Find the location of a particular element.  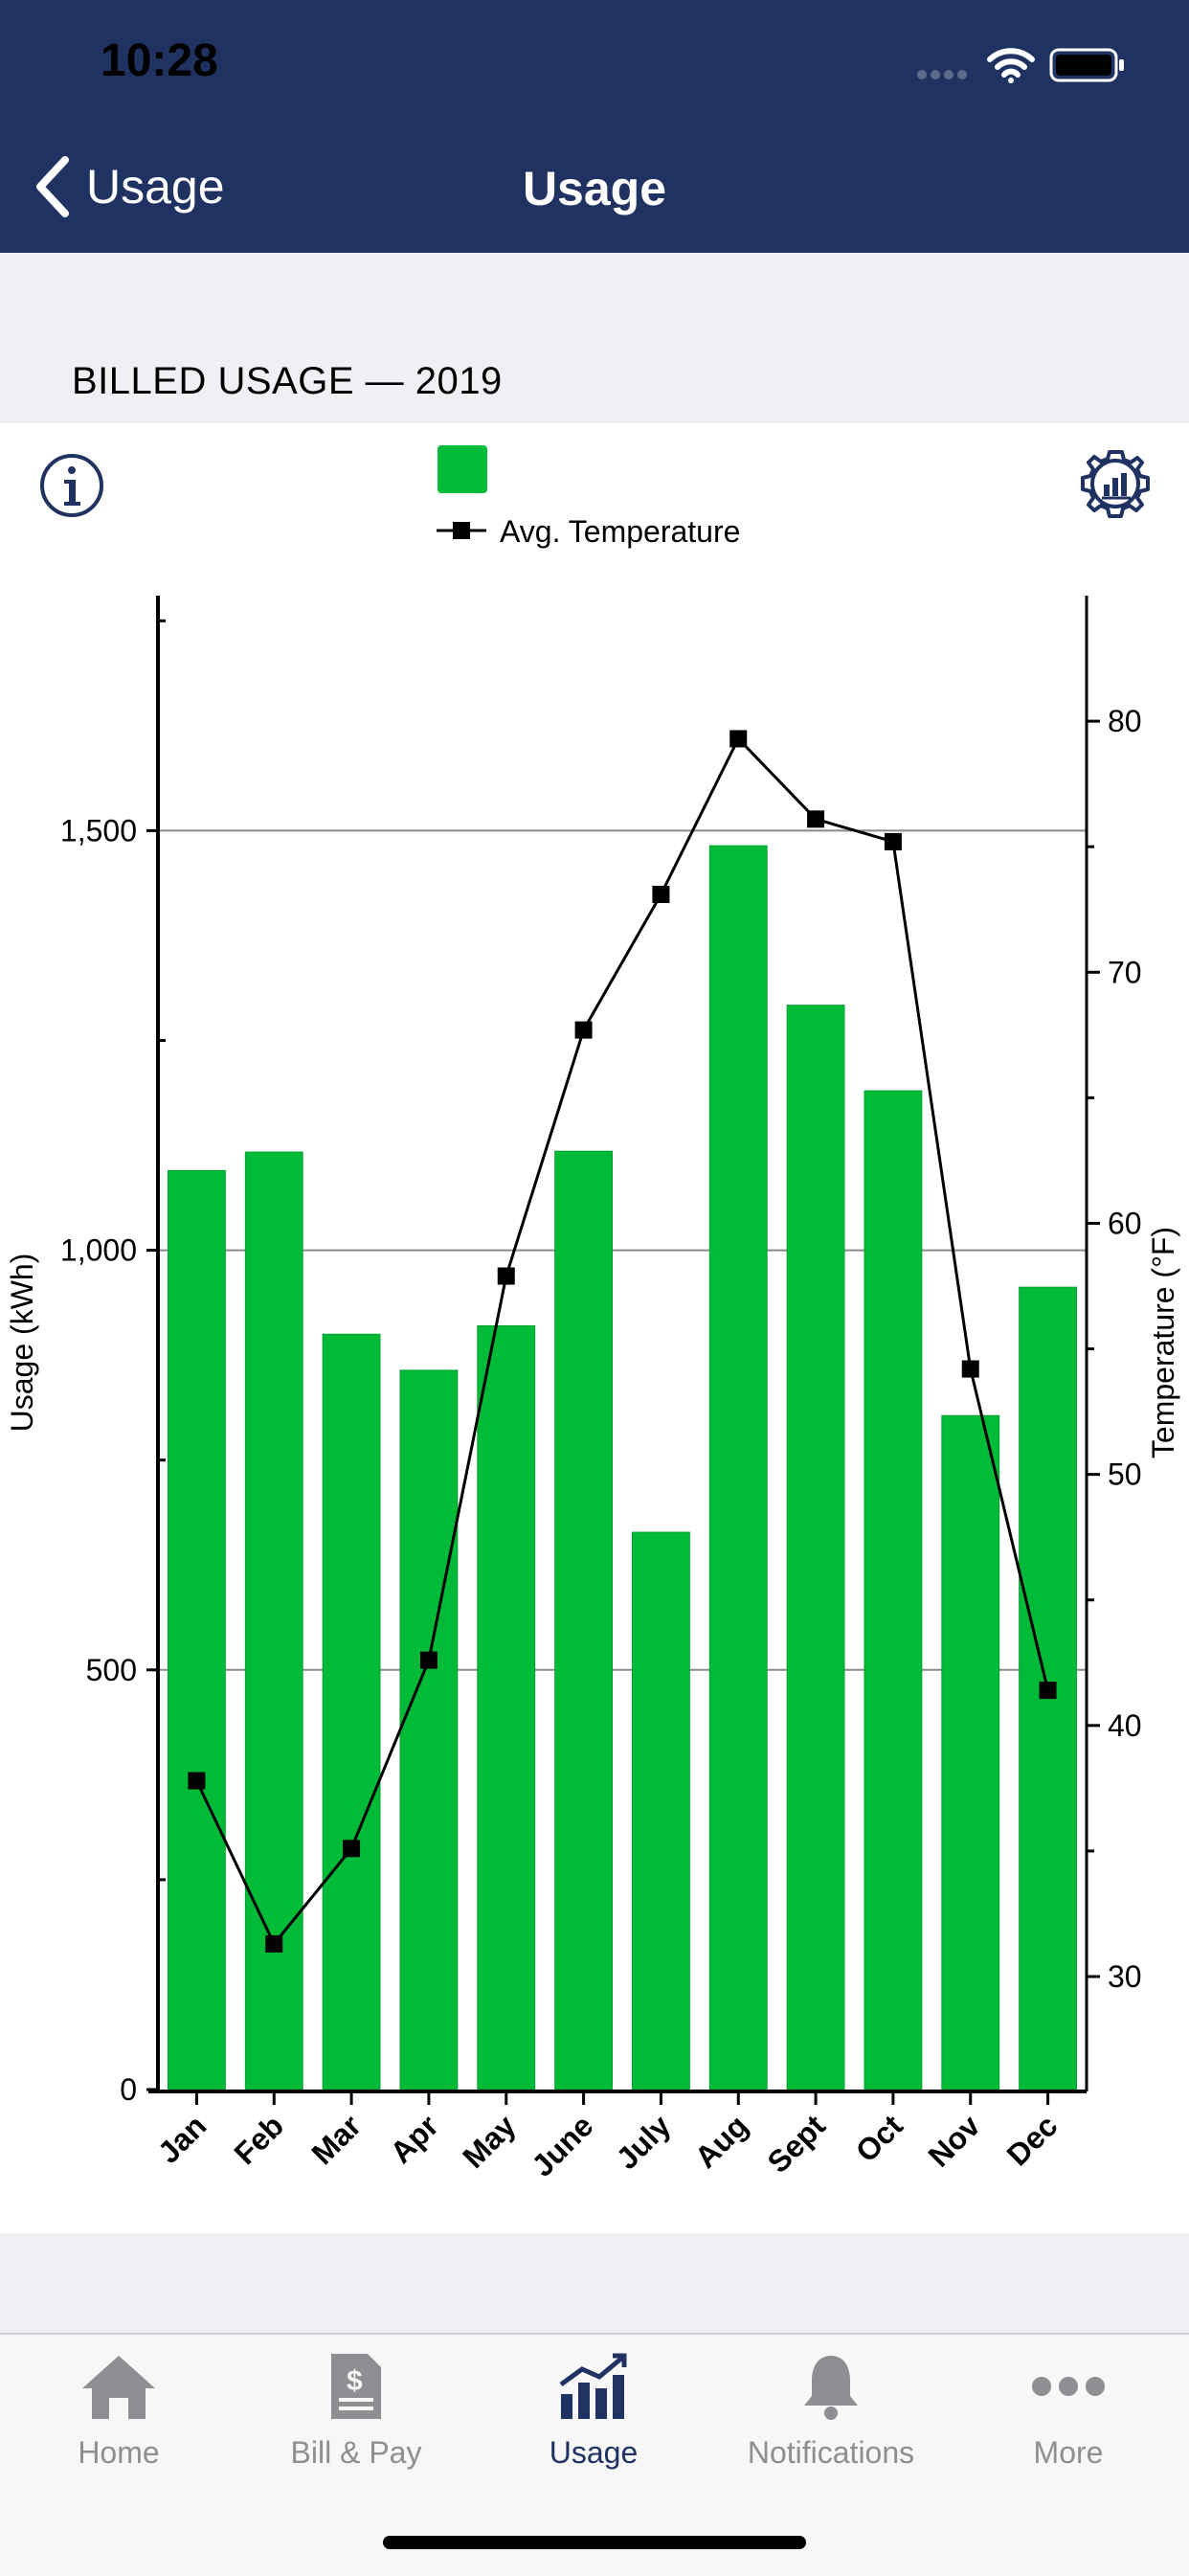

x-tick-label: May is located at coordinates (489, 2141).